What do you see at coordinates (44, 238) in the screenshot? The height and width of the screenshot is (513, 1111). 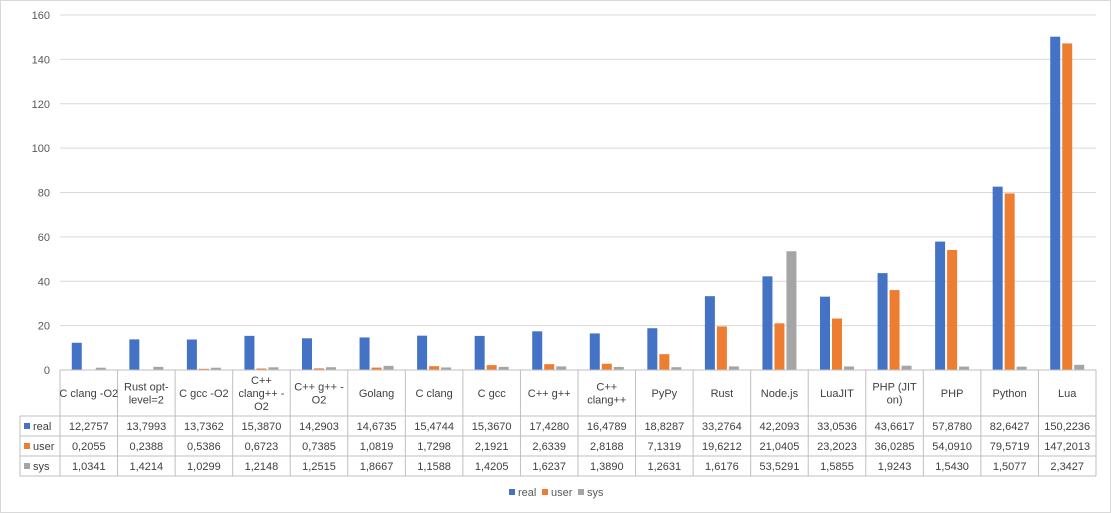 I see `y-tick-label: 60` at bounding box center [44, 238].